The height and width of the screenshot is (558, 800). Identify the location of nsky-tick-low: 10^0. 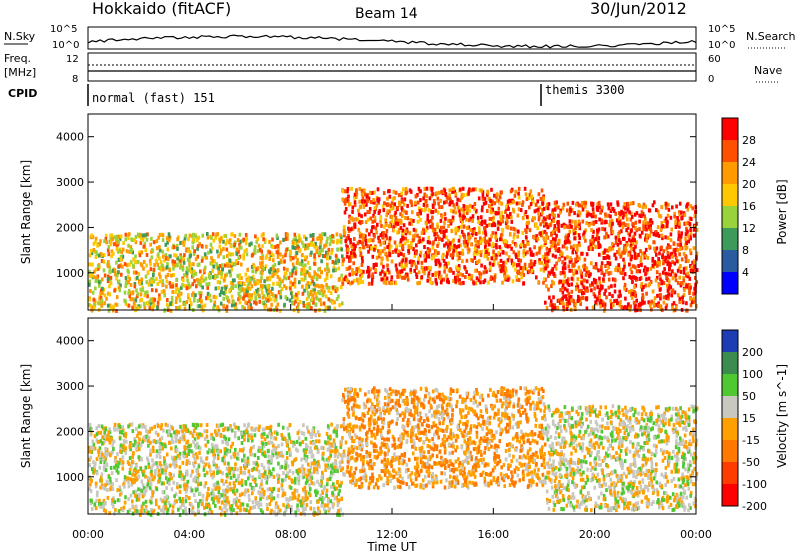
(65, 45).